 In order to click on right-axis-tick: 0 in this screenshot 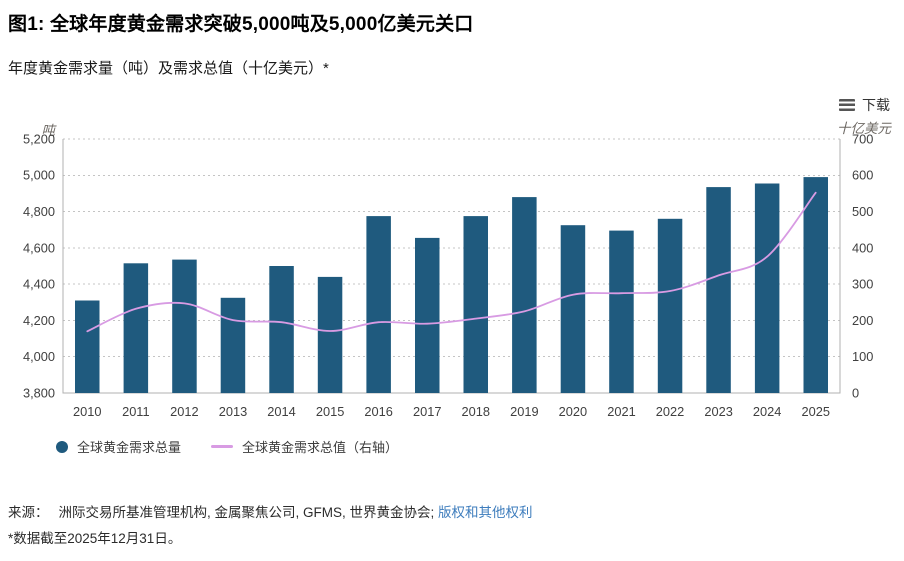, I will do `click(855, 392)`.